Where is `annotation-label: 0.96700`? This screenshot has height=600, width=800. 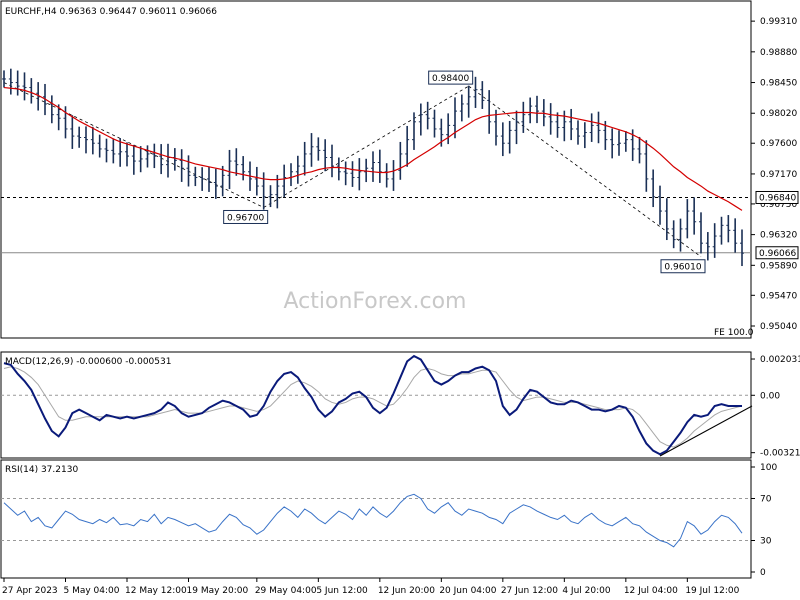 annotation-label: 0.96700 is located at coordinates (245, 218).